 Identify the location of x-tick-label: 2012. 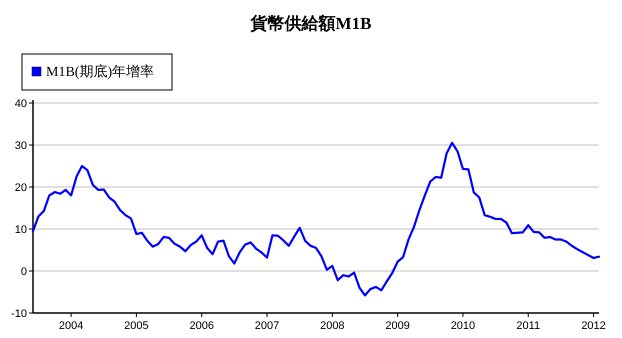
(593, 326).